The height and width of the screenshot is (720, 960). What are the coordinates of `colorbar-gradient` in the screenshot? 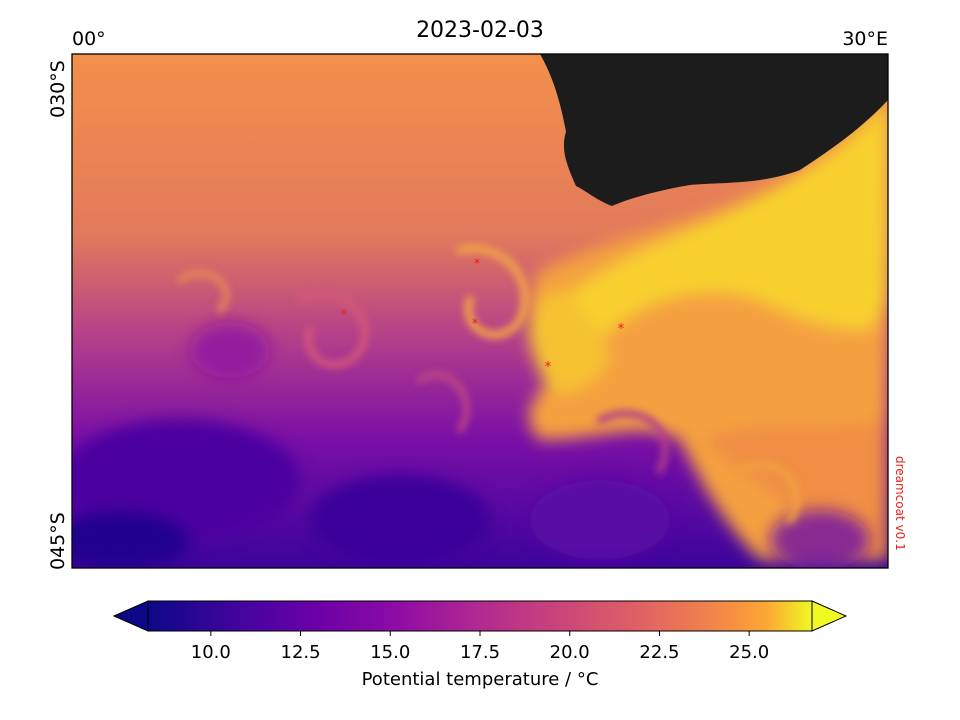 It's located at (480, 616).